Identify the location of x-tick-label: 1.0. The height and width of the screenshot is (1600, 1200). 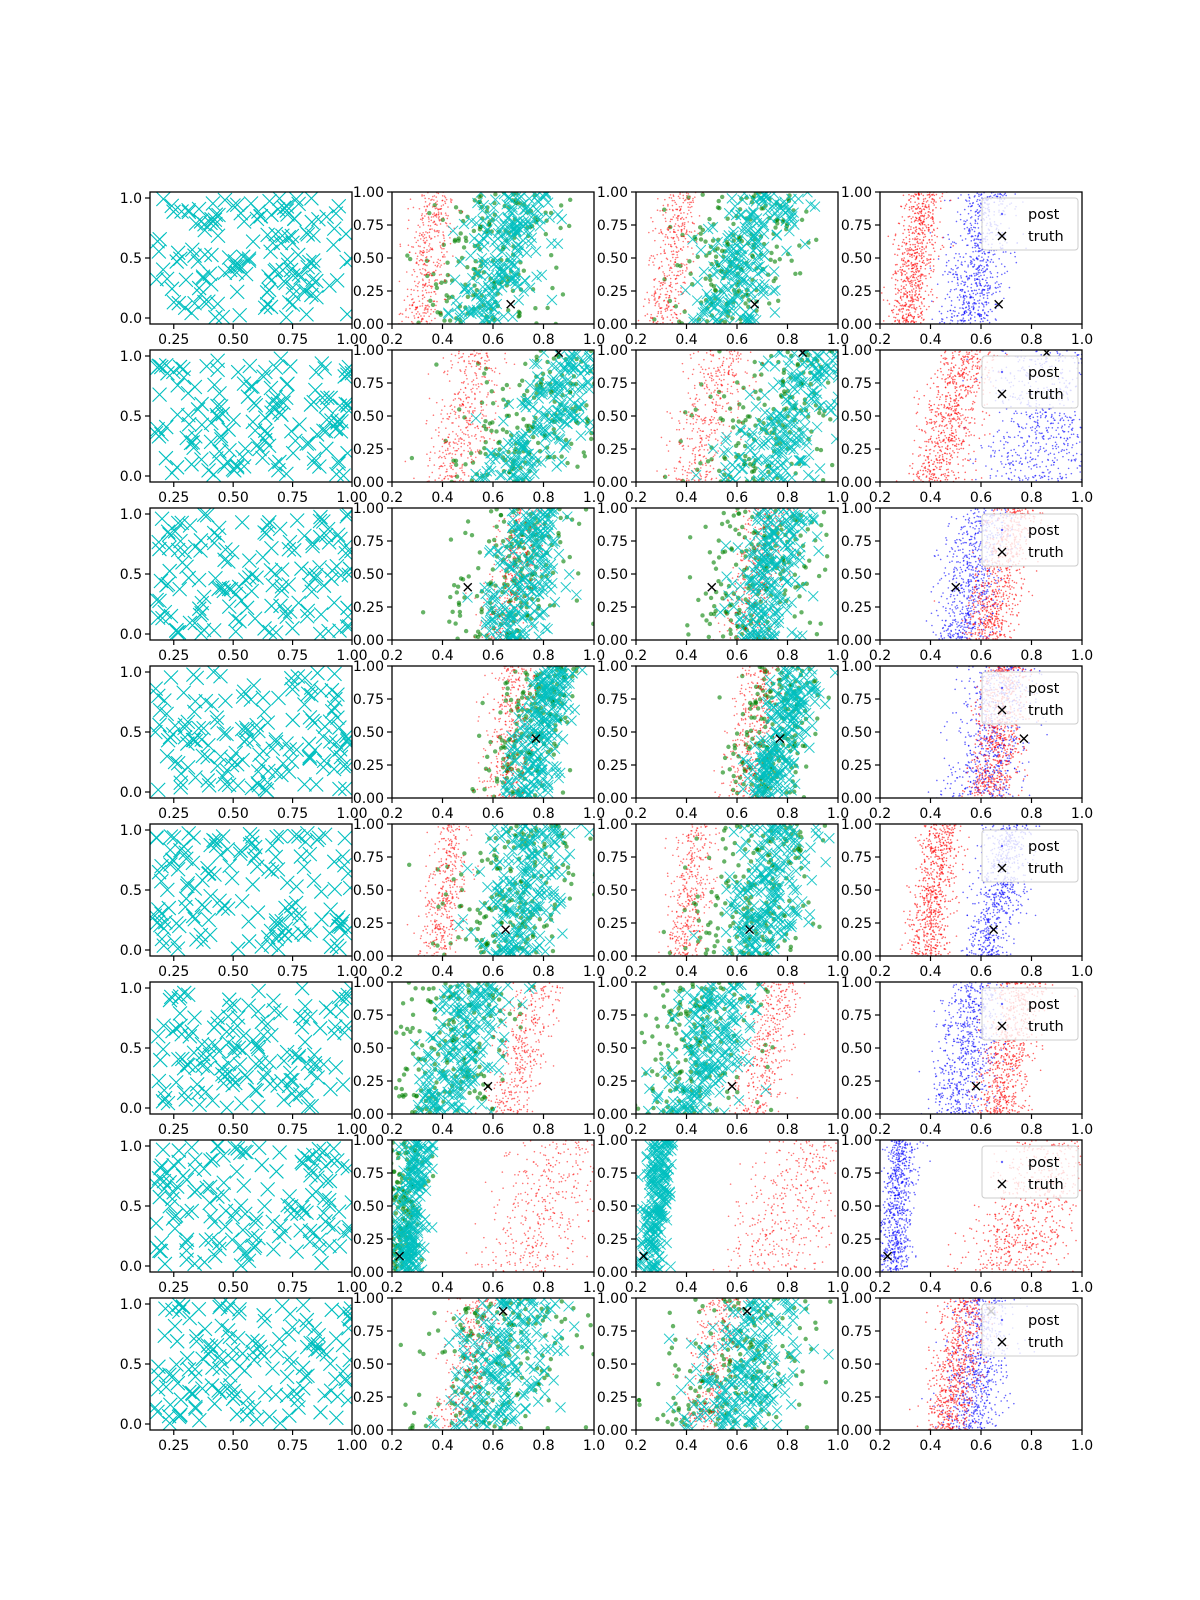
(594, 498).